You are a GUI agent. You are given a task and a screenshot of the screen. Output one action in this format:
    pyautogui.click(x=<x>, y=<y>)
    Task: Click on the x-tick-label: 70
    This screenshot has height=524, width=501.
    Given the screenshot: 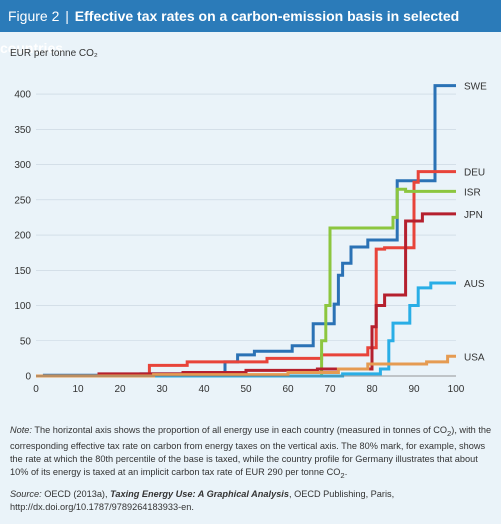 What is the action you would take?
    pyautogui.click(x=330, y=388)
    